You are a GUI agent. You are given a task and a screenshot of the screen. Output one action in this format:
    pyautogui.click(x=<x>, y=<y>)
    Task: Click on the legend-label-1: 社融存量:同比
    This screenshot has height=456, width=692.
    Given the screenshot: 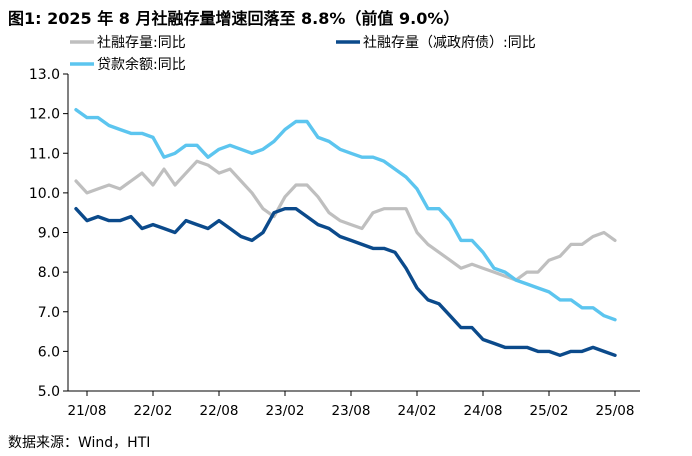 What is the action you would take?
    pyautogui.click(x=141, y=43)
    